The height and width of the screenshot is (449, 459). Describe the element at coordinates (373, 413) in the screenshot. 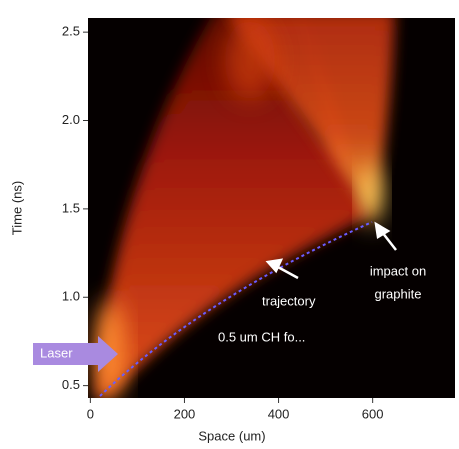

I see `x-tick-label: 600` at that location.